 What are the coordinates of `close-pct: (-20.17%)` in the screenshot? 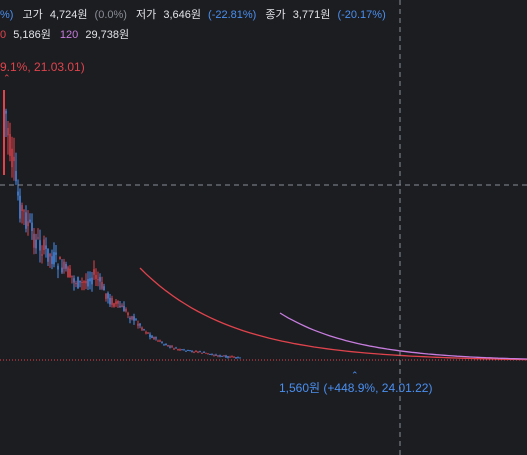 It's located at (361, 15).